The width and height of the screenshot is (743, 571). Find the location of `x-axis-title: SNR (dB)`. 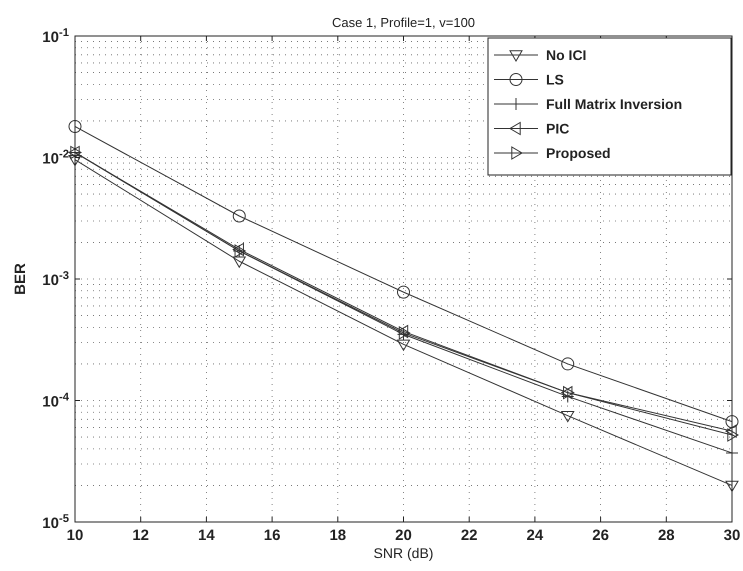

x-axis-title: SNR (dB) is located at coordinates (404, 553).